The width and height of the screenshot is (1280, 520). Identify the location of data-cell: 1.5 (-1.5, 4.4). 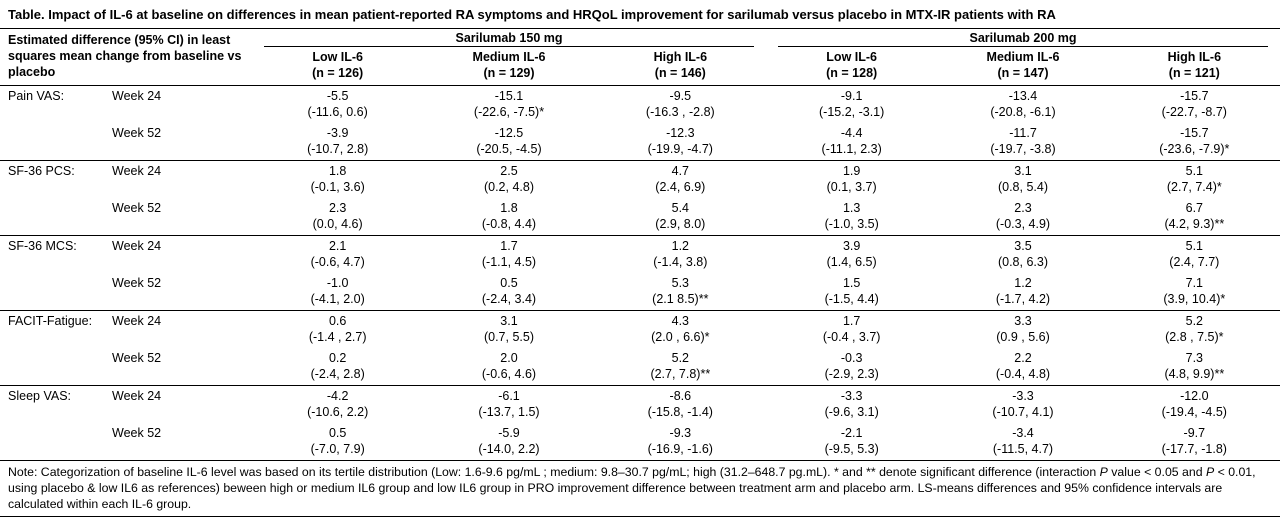
(851, 291).